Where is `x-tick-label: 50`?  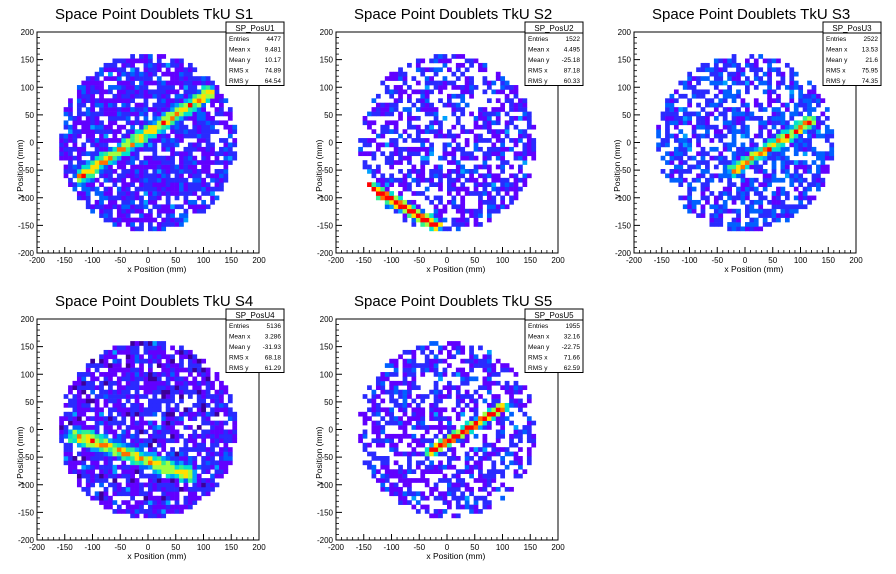
x-tick-label: 50 is located at coordinates (474, 547).